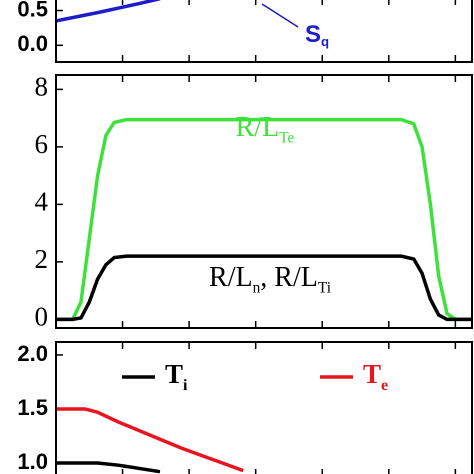  Describe the element at coordinates (384, 385) in the screenshot. I see `legend-subscript: e` at that location.